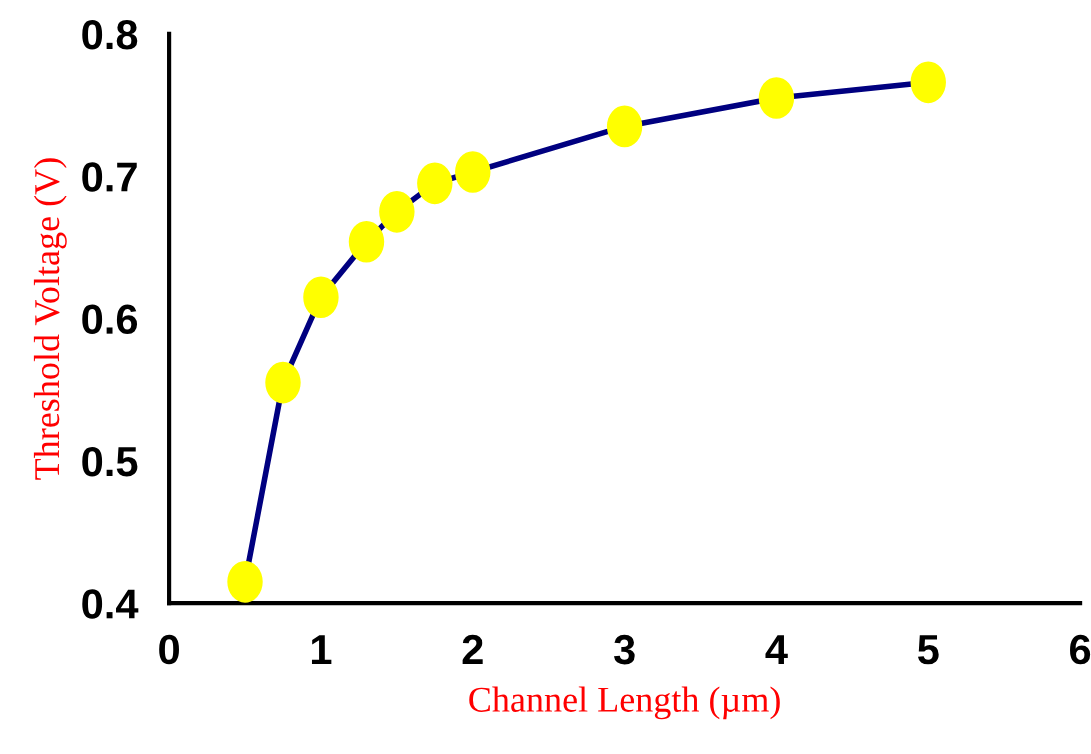 The image size is (1091, 754). Describe the element at coordinates (109, 177) in the screenshot. I see `y-tick-label: 0.7` at that location.